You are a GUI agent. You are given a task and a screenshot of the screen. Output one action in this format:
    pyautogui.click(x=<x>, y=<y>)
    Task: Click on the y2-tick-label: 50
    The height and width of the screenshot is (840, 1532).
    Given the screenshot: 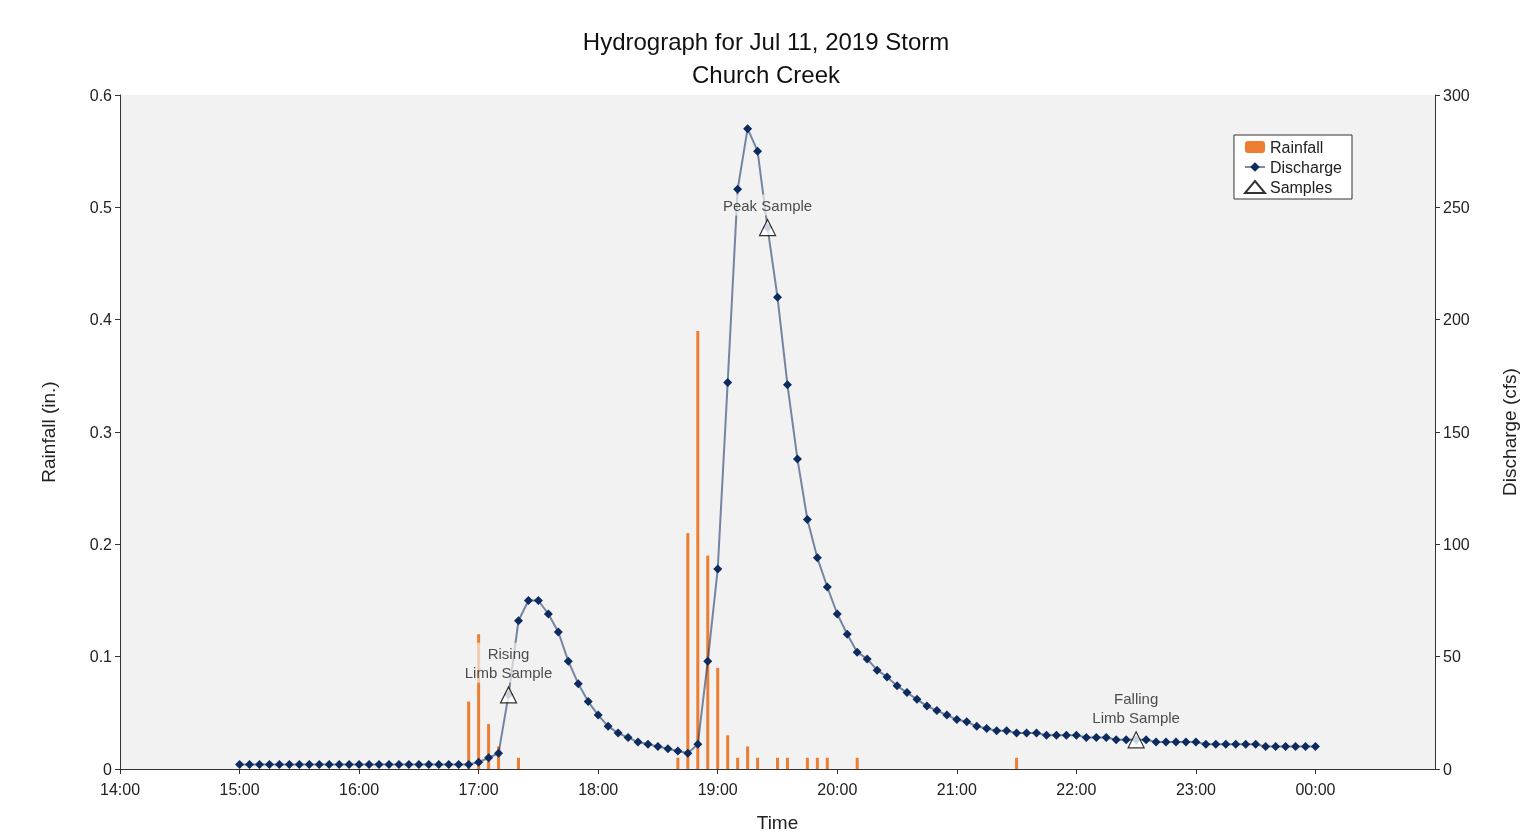 What is the action you would take?
    pyautogui.click(x=1452, y=657)
    